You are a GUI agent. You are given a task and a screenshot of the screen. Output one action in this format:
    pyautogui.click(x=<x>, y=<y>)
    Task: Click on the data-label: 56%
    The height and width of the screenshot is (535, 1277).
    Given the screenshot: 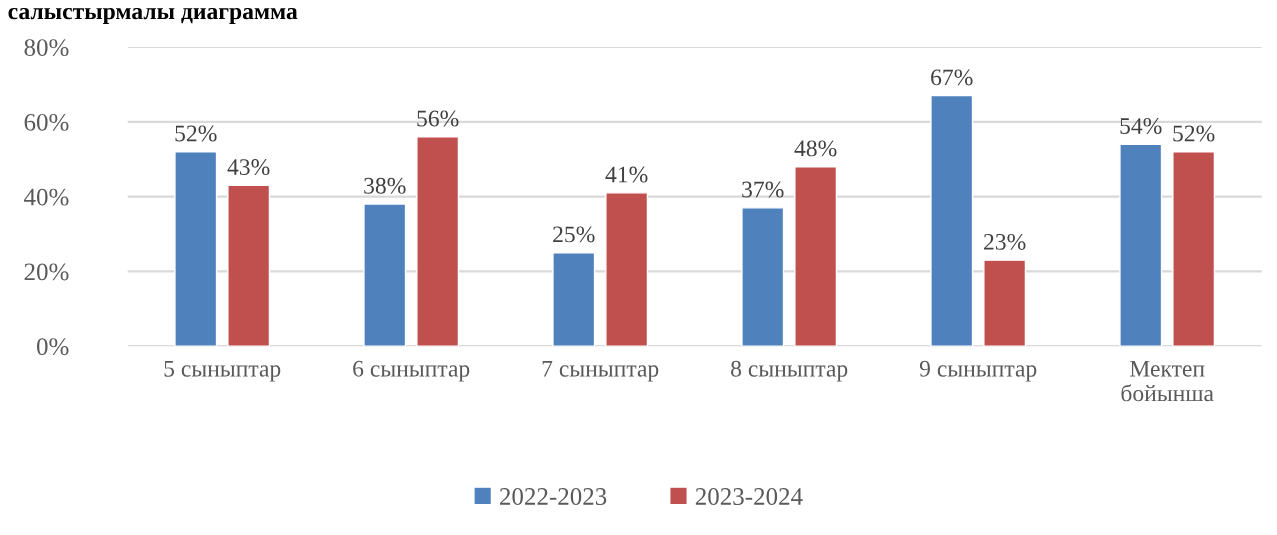 What is the action you would take?
    pyautogui.click(x=438, y=118)
    